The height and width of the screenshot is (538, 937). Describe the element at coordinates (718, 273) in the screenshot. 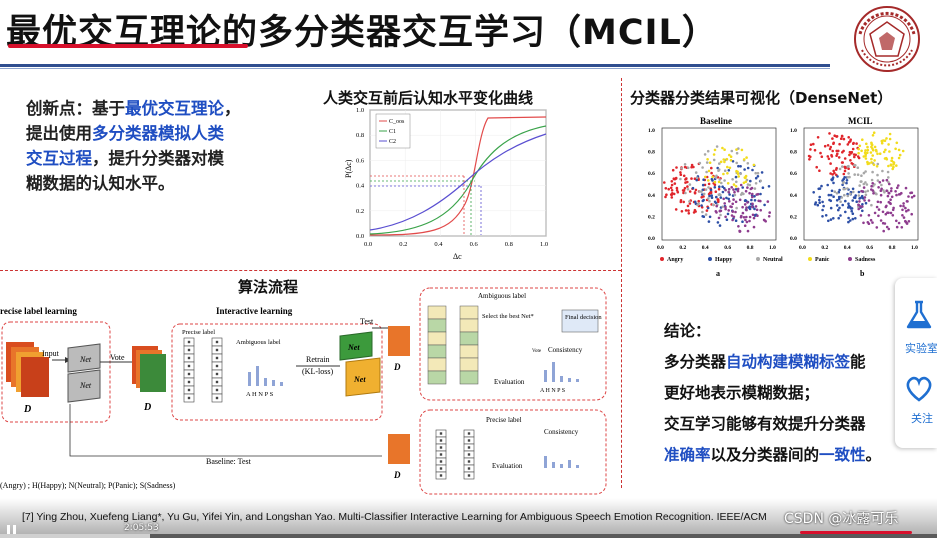

I see `panel-a-label: a` at that location.